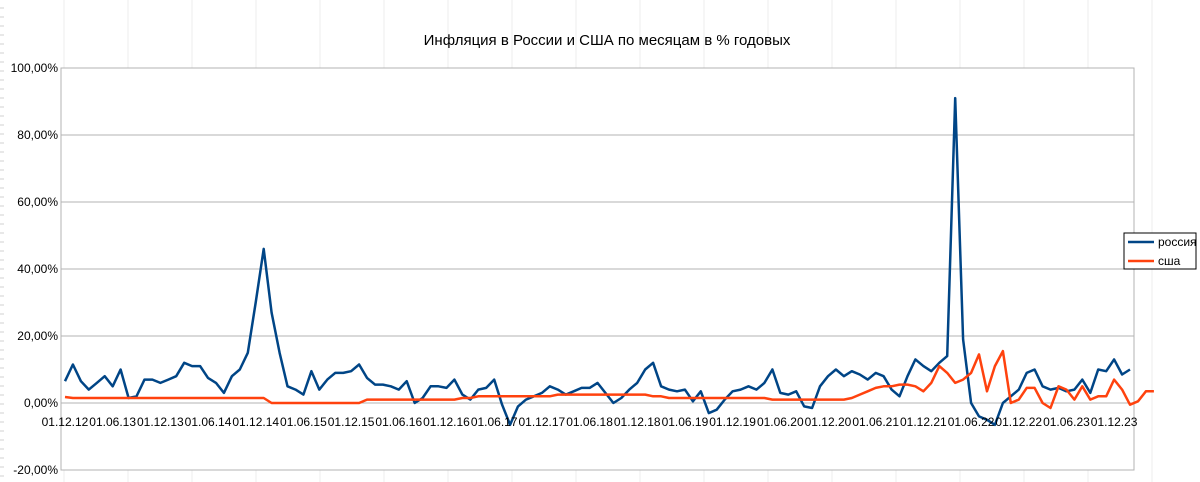  What do you see at coordinates (1177, 242) in the screenshot?
I see `legend-label-russia: россия` at bounding box center [1177, 242].